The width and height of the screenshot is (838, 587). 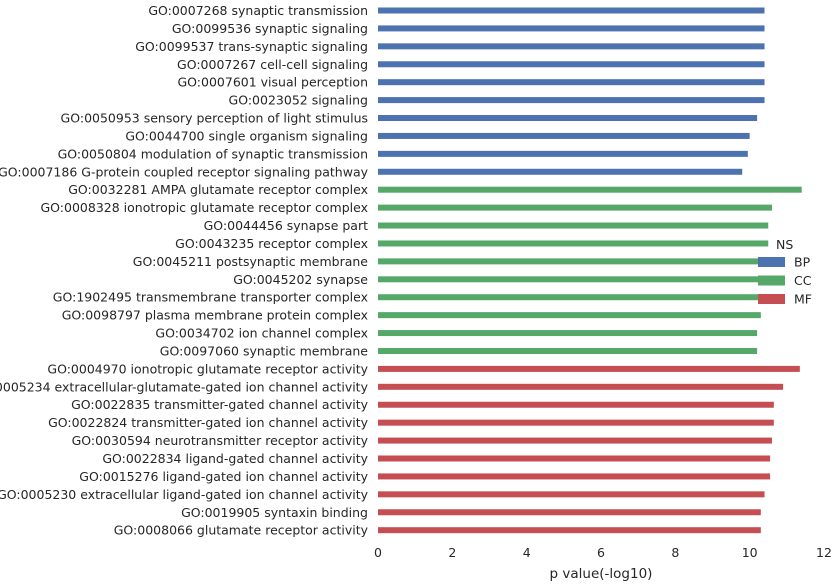 I want to click on x-axis-label: p value(-log10), so click(x=601, y=574).